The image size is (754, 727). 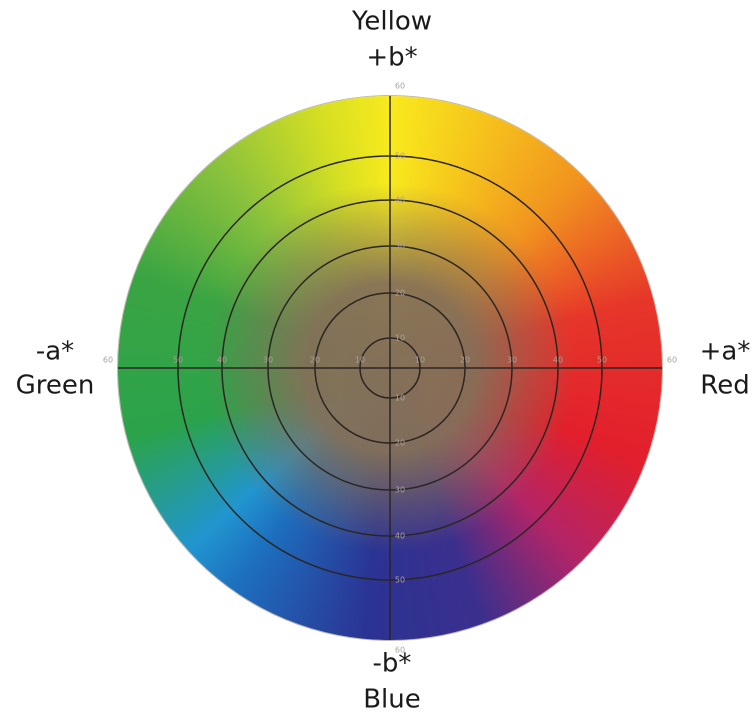 What do you see at coordinates (391, 58) in the screenshot?
I see `axis-symbol: +b*` at bounding box center [391, 58].